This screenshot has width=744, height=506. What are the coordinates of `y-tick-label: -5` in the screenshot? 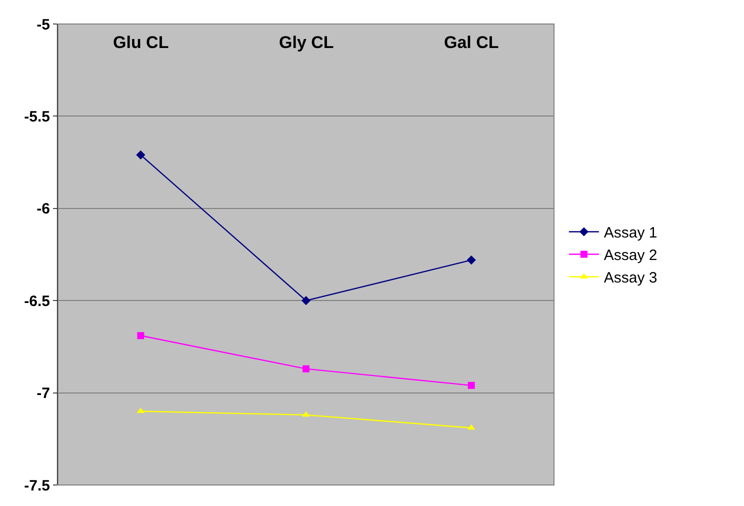 It's located at (43, 25).